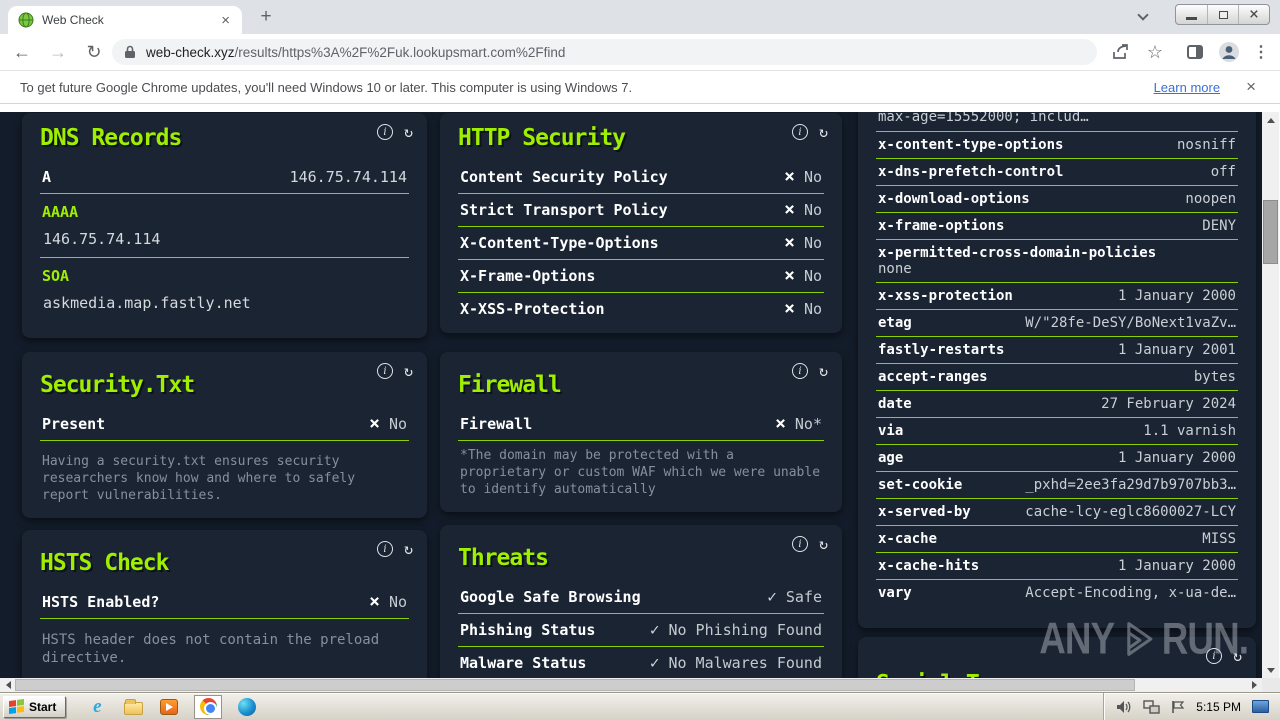 The width and height of the screenshot is (1280, 720). Describe the element at coordinates (528, 630) in the screenshot. I see `row-label: Phishing Status` at that location.